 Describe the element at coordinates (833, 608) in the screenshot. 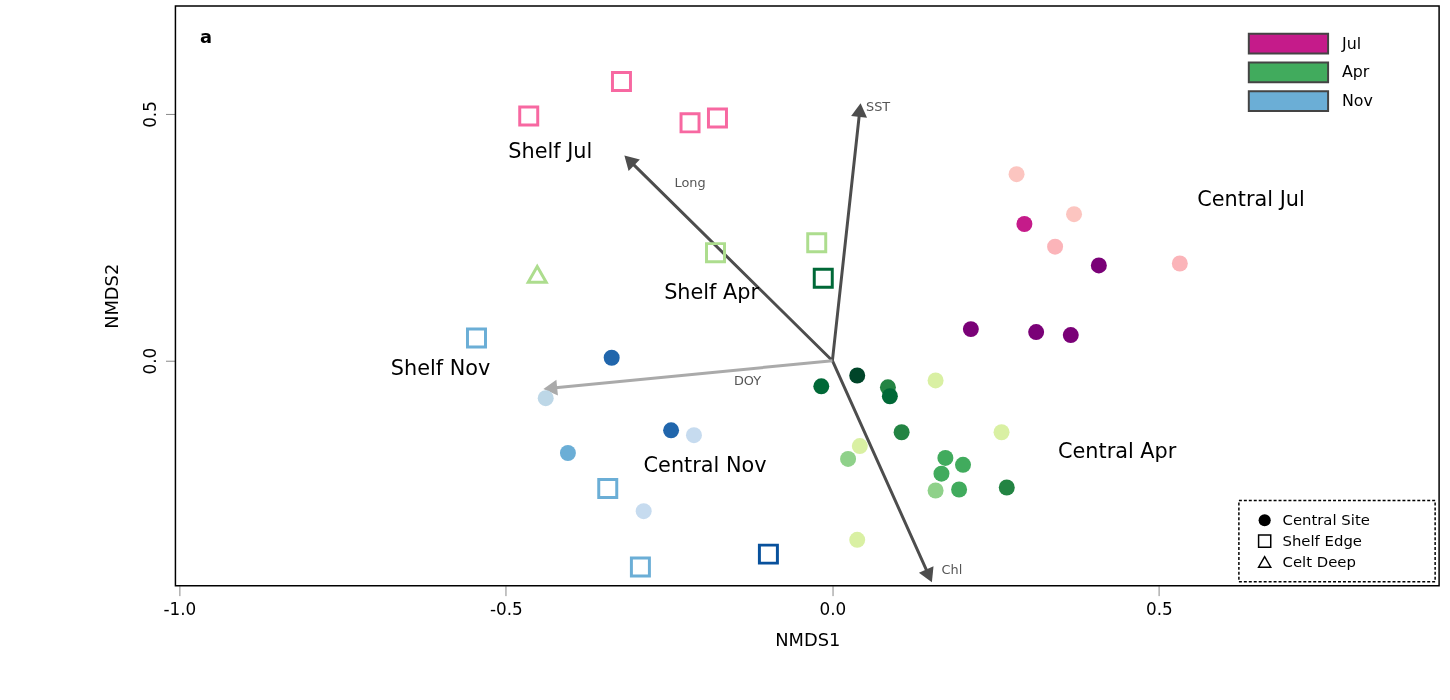

I see `x-tick-label: 0.0` at that location.